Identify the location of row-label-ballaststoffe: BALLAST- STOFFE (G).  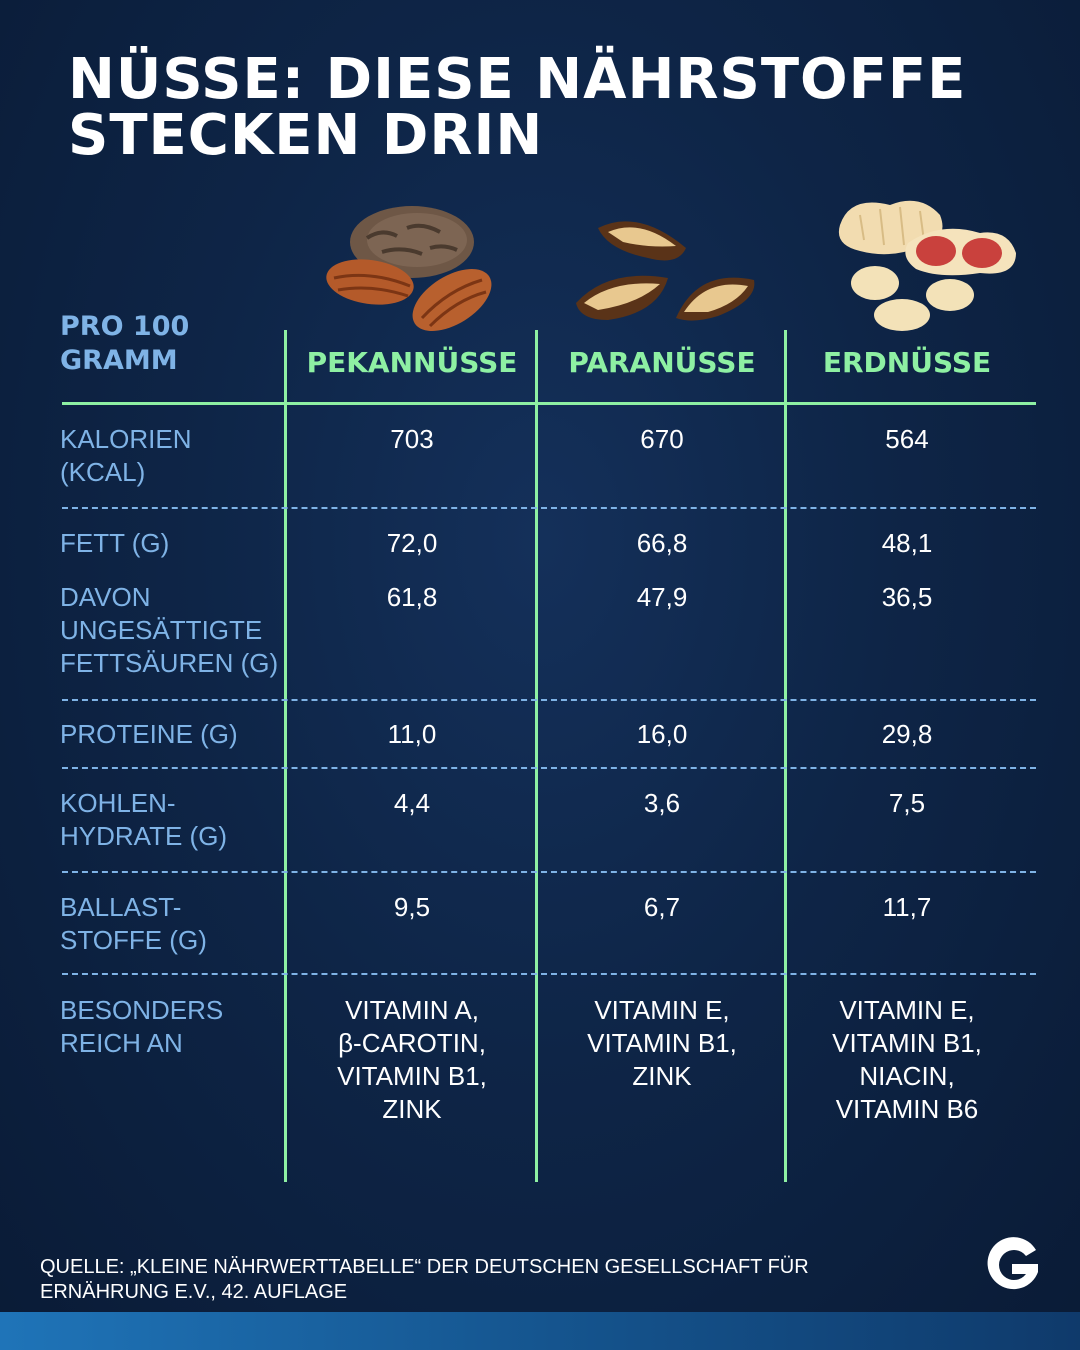
(133, 923).